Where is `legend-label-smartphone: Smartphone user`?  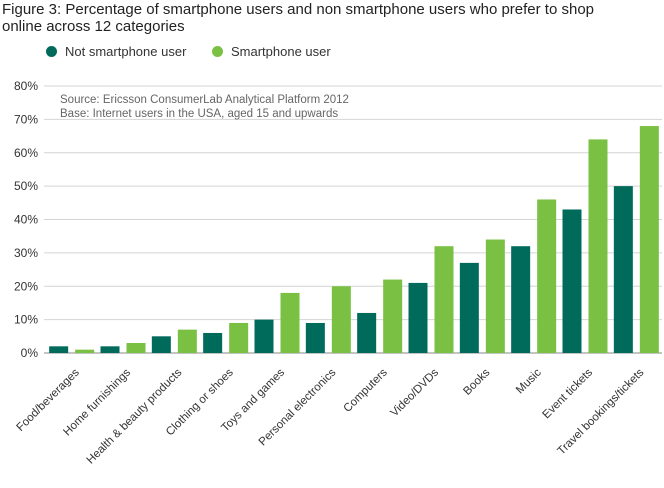 legend-label-smartphone: Smartphone user is located at coordinates (281, 51).